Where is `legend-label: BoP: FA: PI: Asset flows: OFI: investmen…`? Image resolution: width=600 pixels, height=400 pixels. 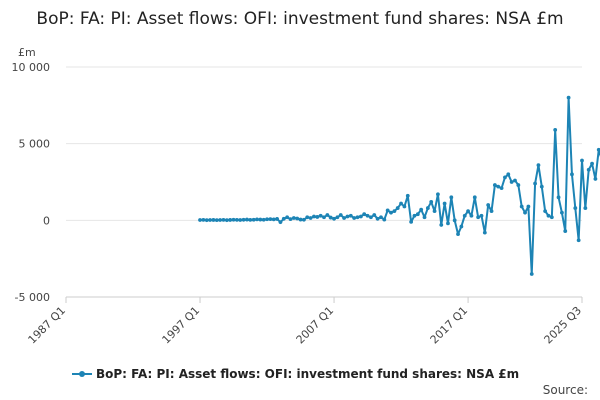
legend-label: BoP: FA: PI: Asset flows: OFI: investmen… is located at coordinates (308, 374).